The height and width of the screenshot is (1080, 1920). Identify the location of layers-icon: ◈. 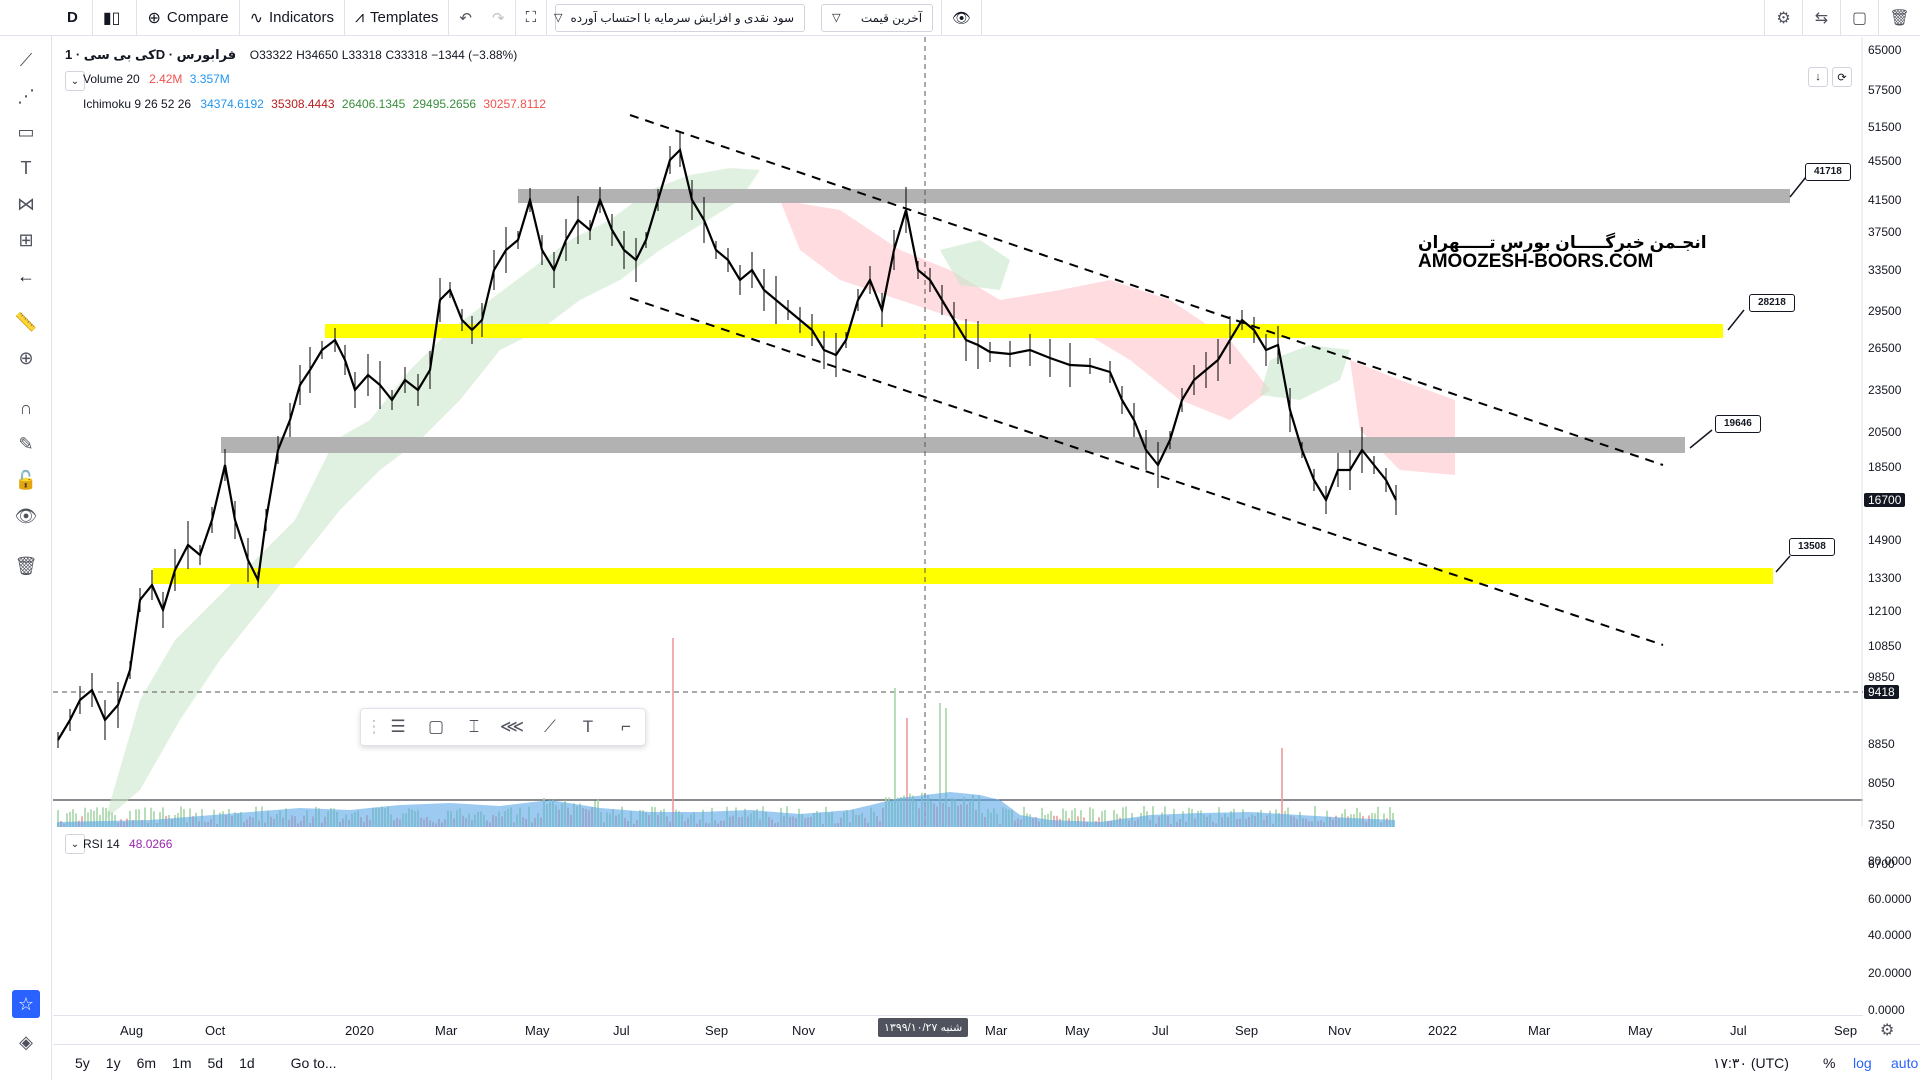
(26, 1041).